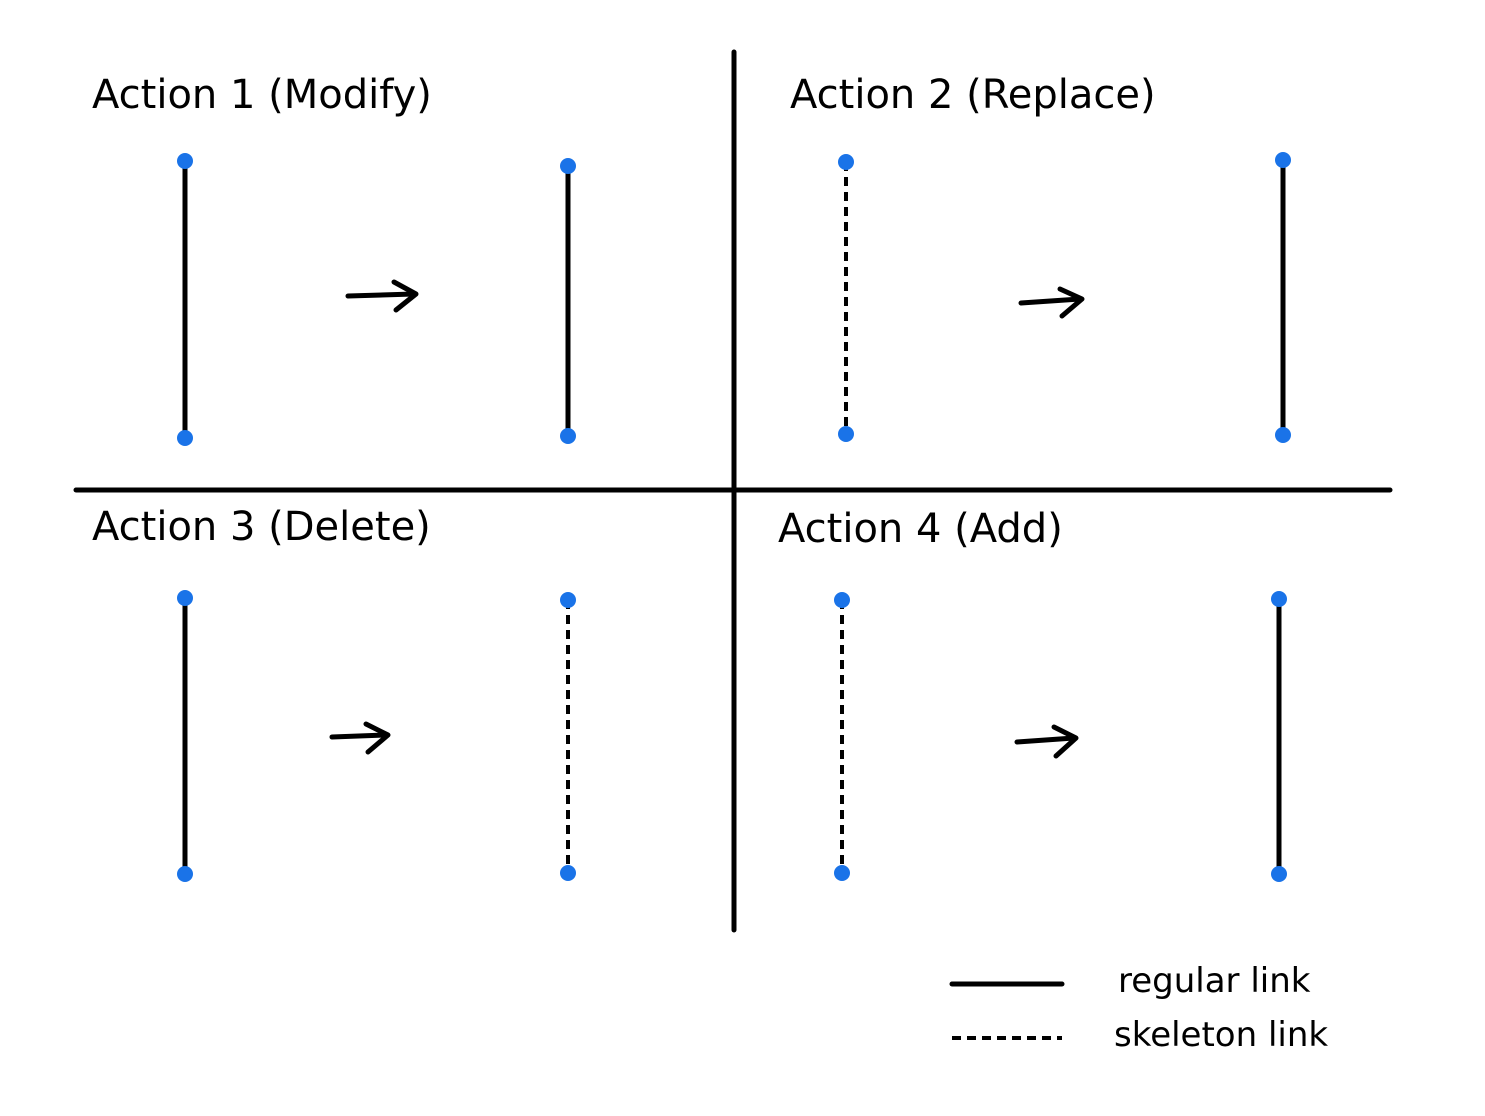 The width and height of the screenshot is (1485, 1116). Describe the element at coordinates (1138, 1008) in the screenshot. I see `legend: regular link skeleton link` at that location.